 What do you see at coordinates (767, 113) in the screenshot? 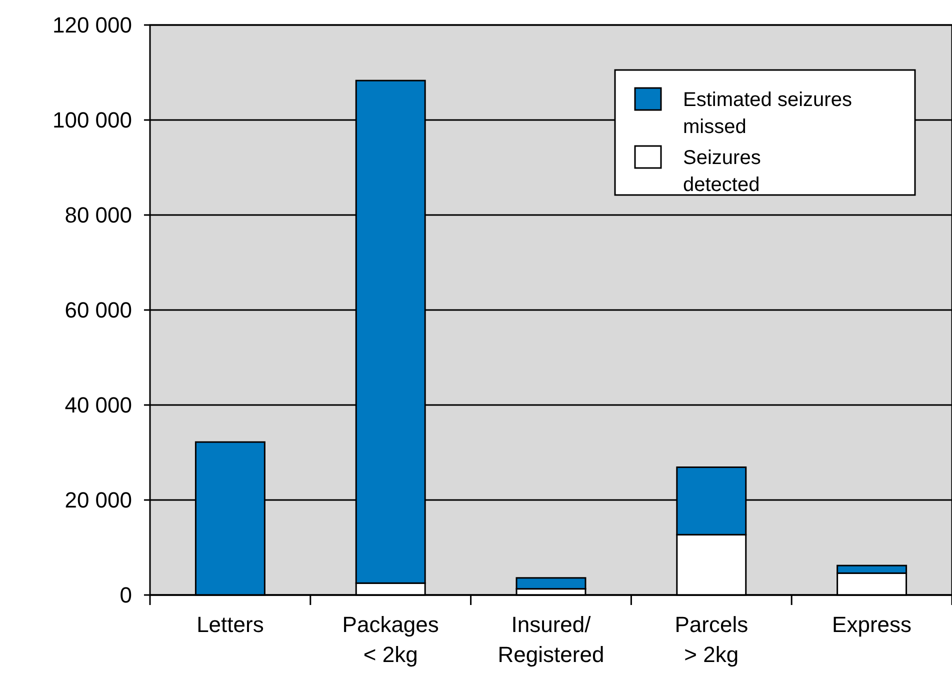
I see `legend-label: Estimated seizures missed` at bounding box center [767, 113].